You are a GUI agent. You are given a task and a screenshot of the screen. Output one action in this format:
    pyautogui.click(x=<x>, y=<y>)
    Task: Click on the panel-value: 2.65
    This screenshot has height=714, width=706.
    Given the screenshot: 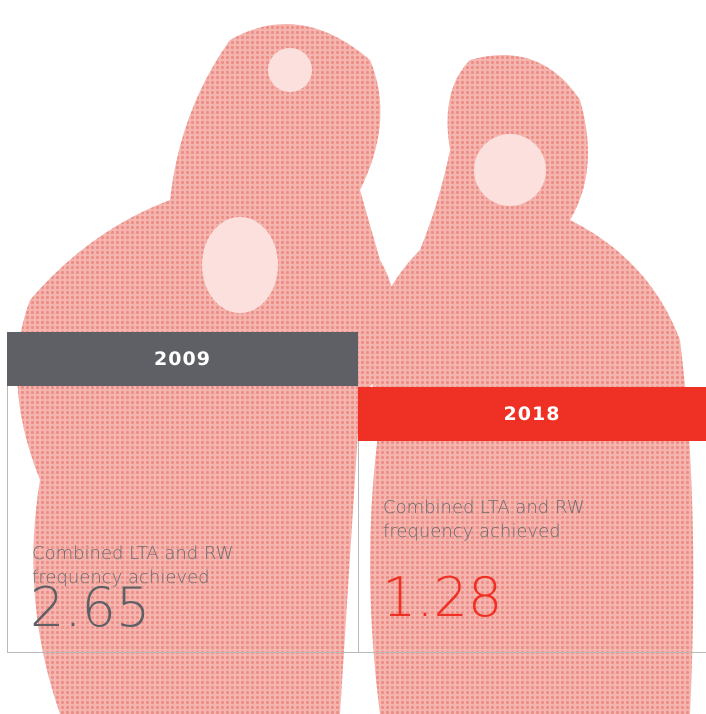 What is the action you would take?
    pyautogui.click(x=90, y=607)
    